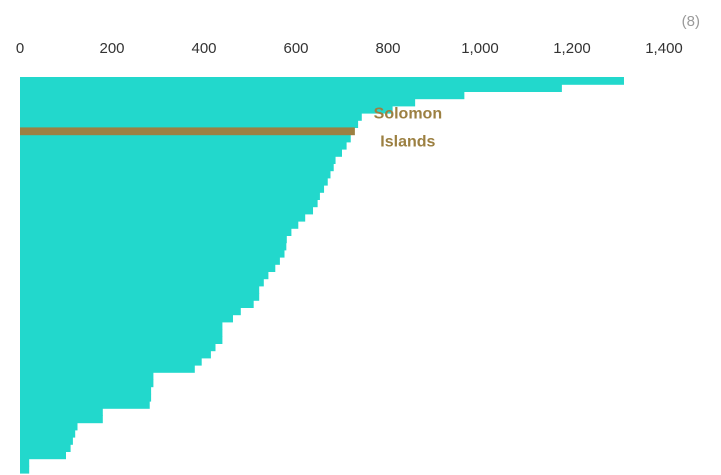 The image size is (721, 475). What do you see at coordinates (691, 21) in the screenshot?
I see `rank-label: (8)` at bounding box center [691, 21].